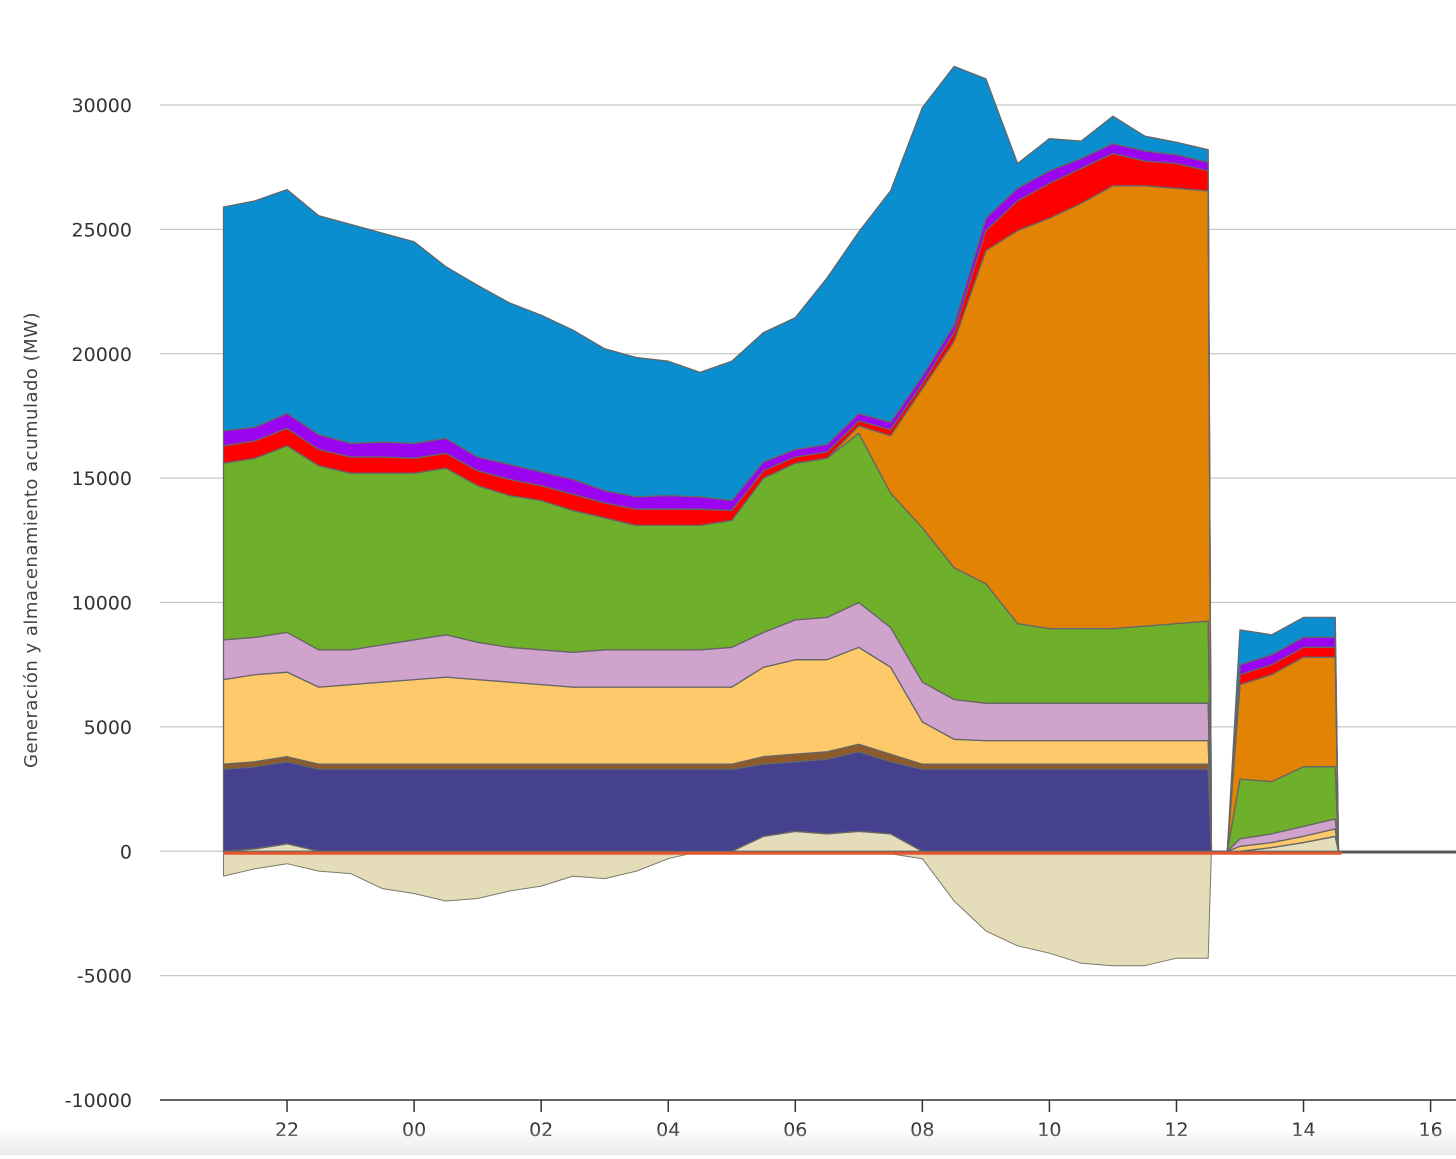 This screenshot has width=1456, height=1159. Describe the element at coordinates (728, 1141) in the screenshot. I see `bottom-fade` at that location.